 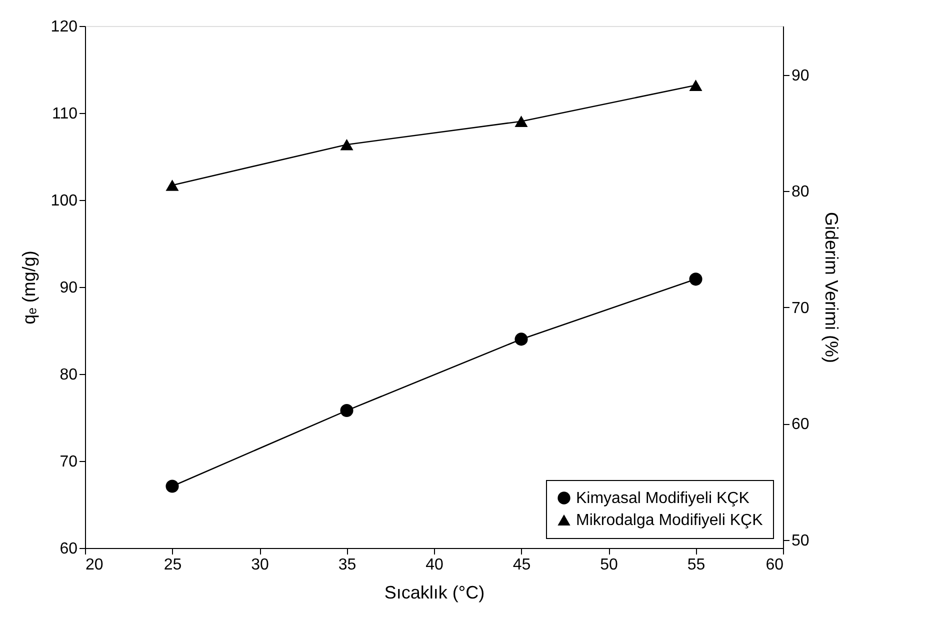 What do you see at coordinates (69, 462) in the screenshot?
I see `y-tick-label: 70` at bounding box center [69, 462].